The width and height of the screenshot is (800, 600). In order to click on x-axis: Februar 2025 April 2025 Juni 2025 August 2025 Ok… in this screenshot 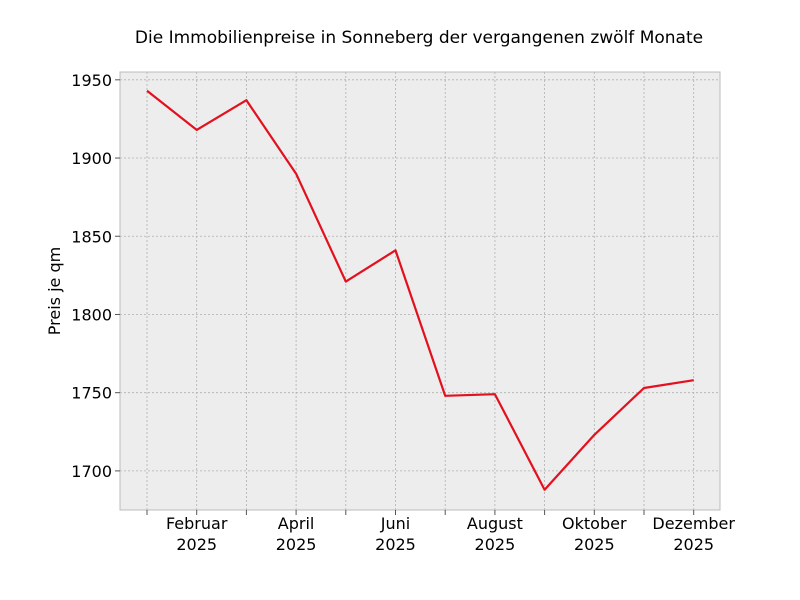, I will do `click(440, 532)`.